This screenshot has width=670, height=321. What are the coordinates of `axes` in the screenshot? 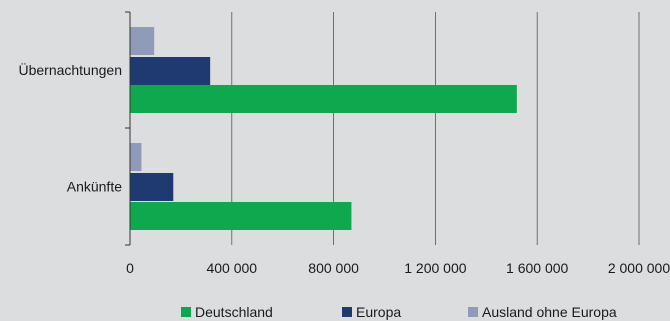 It's located at (128, 128).